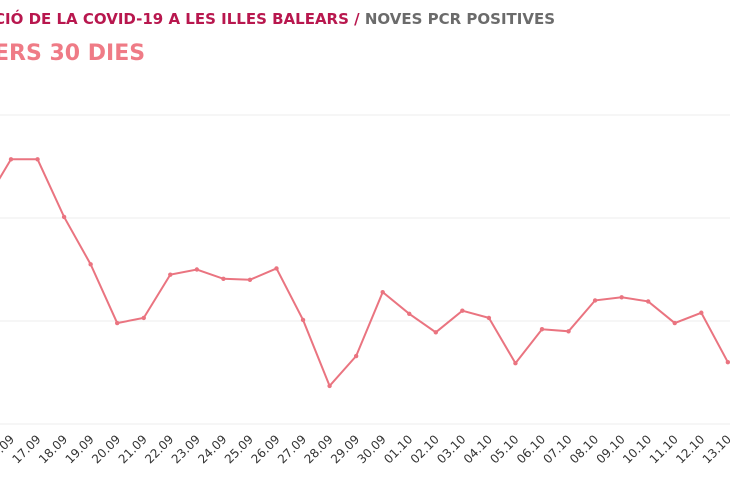 The height and width of the screenshot is (500, 730). Describe the element at coordinates (451, 449) in the screenshot. I see `x-tick-label: 03.10` at that location.